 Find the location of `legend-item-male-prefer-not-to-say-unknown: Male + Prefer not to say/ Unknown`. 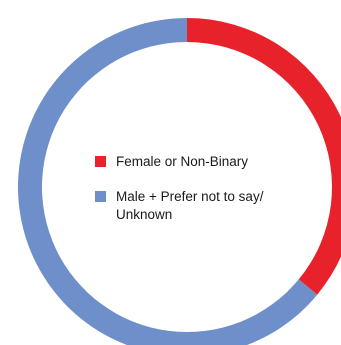

legend-item-male-prefer-not-to-say-unknown: Male + Prefer not to say/ Unknown is located at coordinates (179, 205).